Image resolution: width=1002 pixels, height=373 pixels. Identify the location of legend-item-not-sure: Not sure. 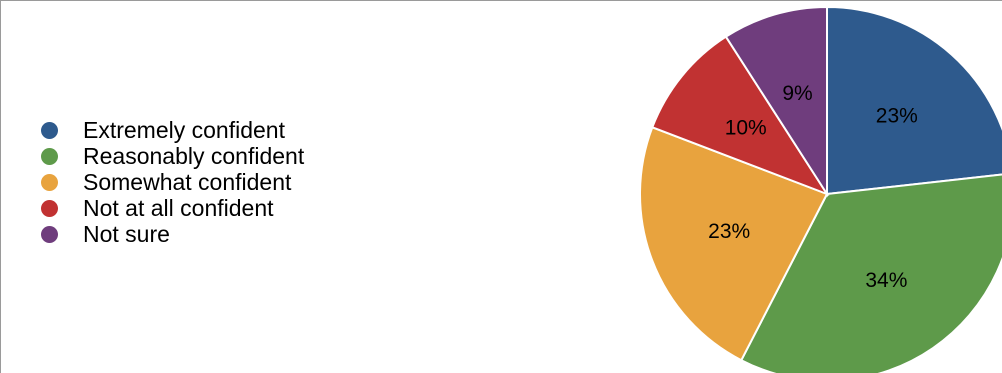
(172, 234).